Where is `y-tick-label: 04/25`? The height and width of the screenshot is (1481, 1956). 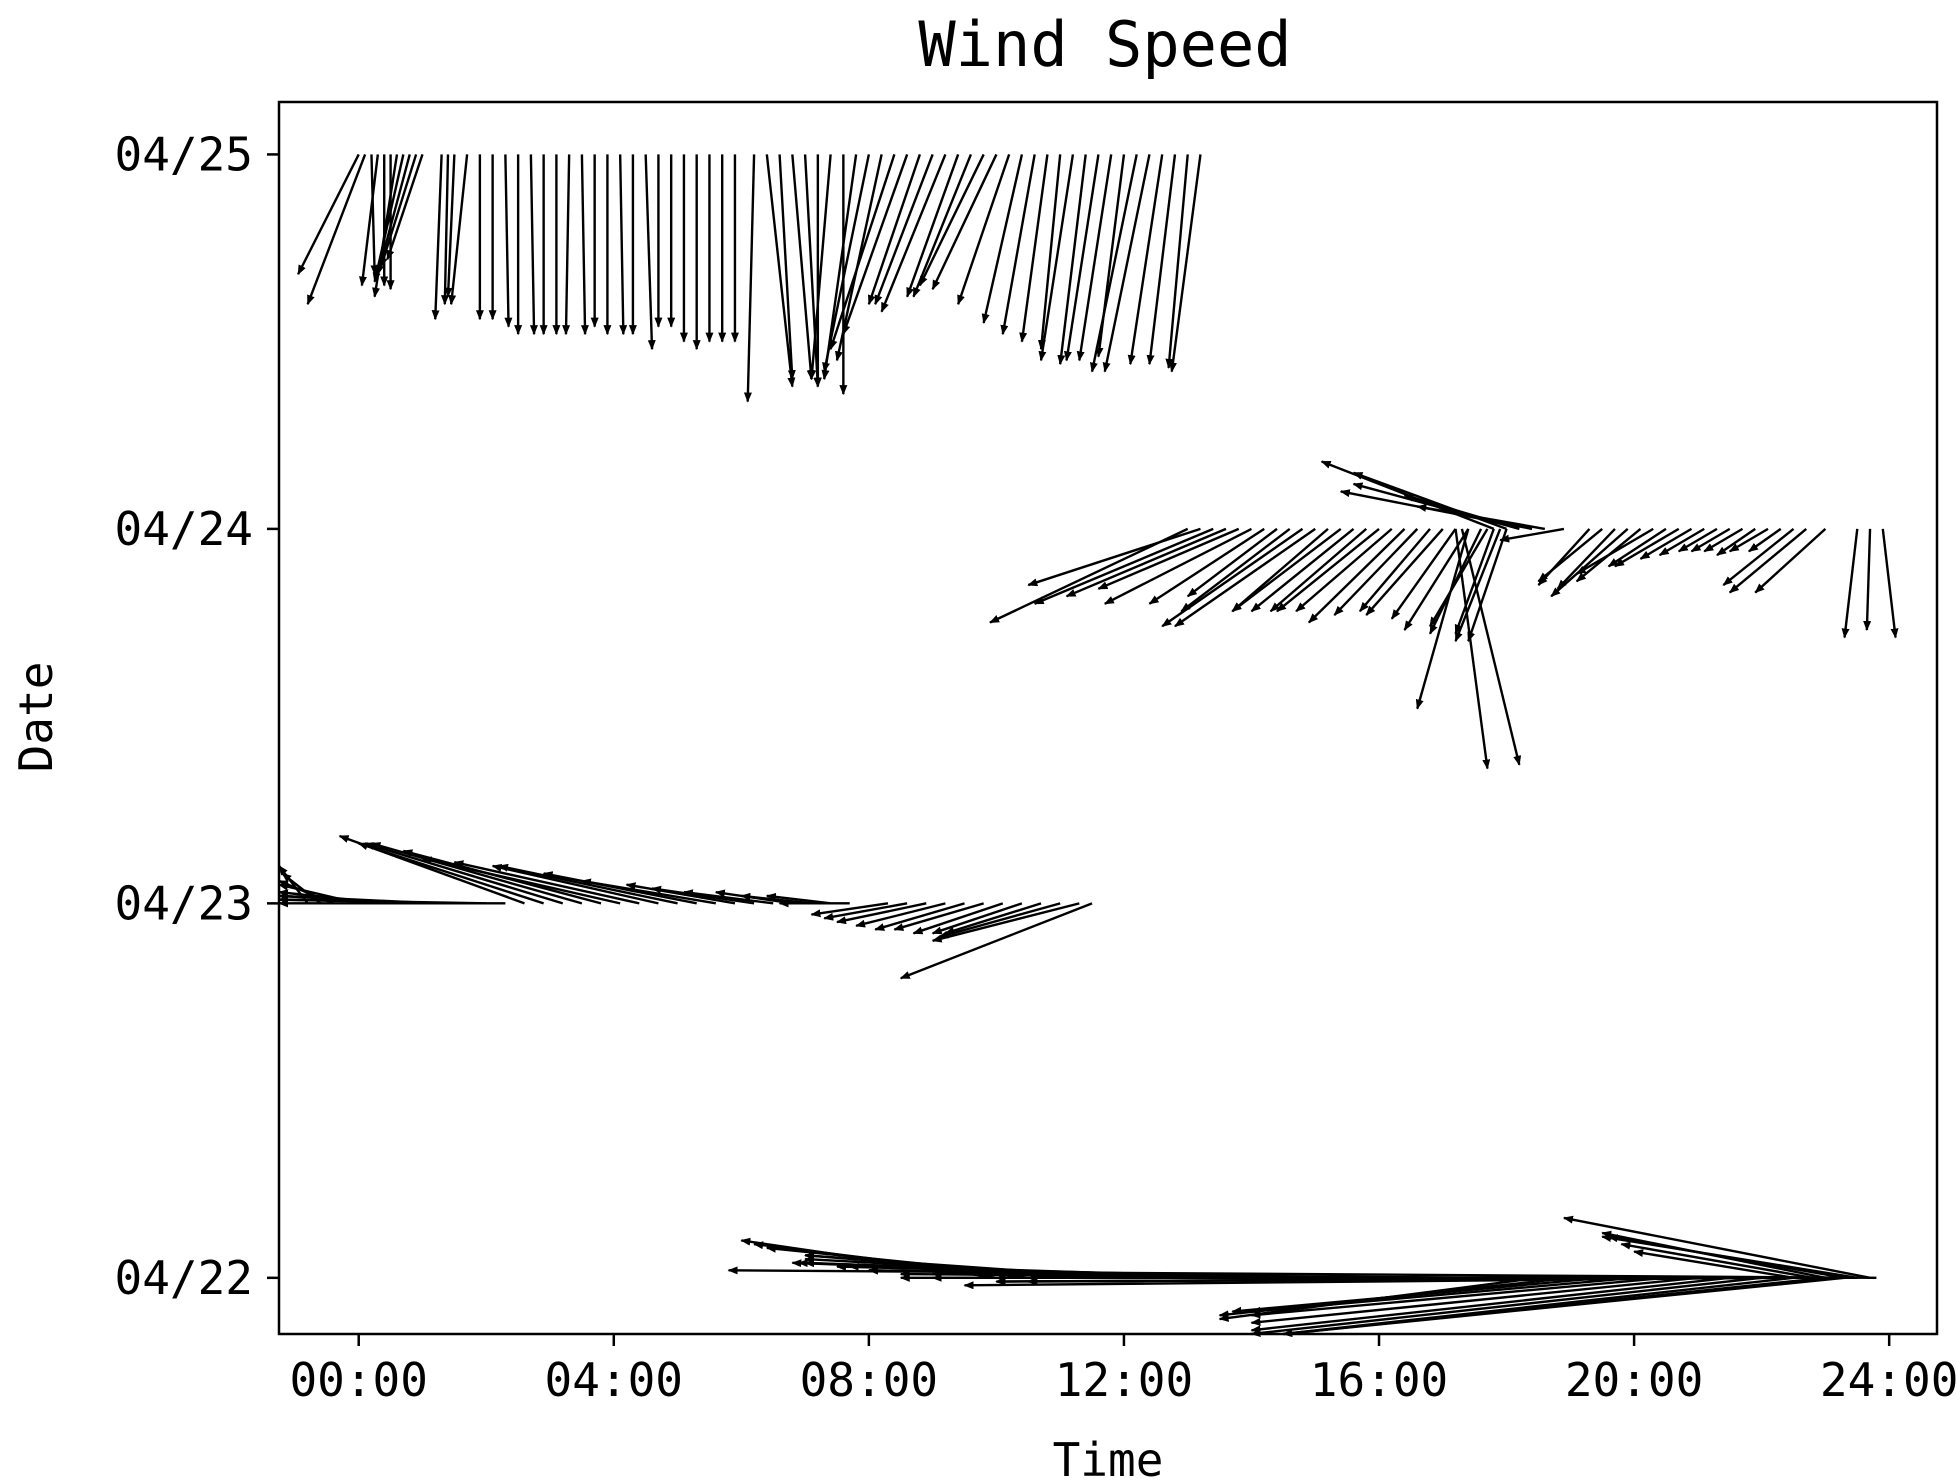 y-tick-label: 04/25 is located at coordinates (184, 154).